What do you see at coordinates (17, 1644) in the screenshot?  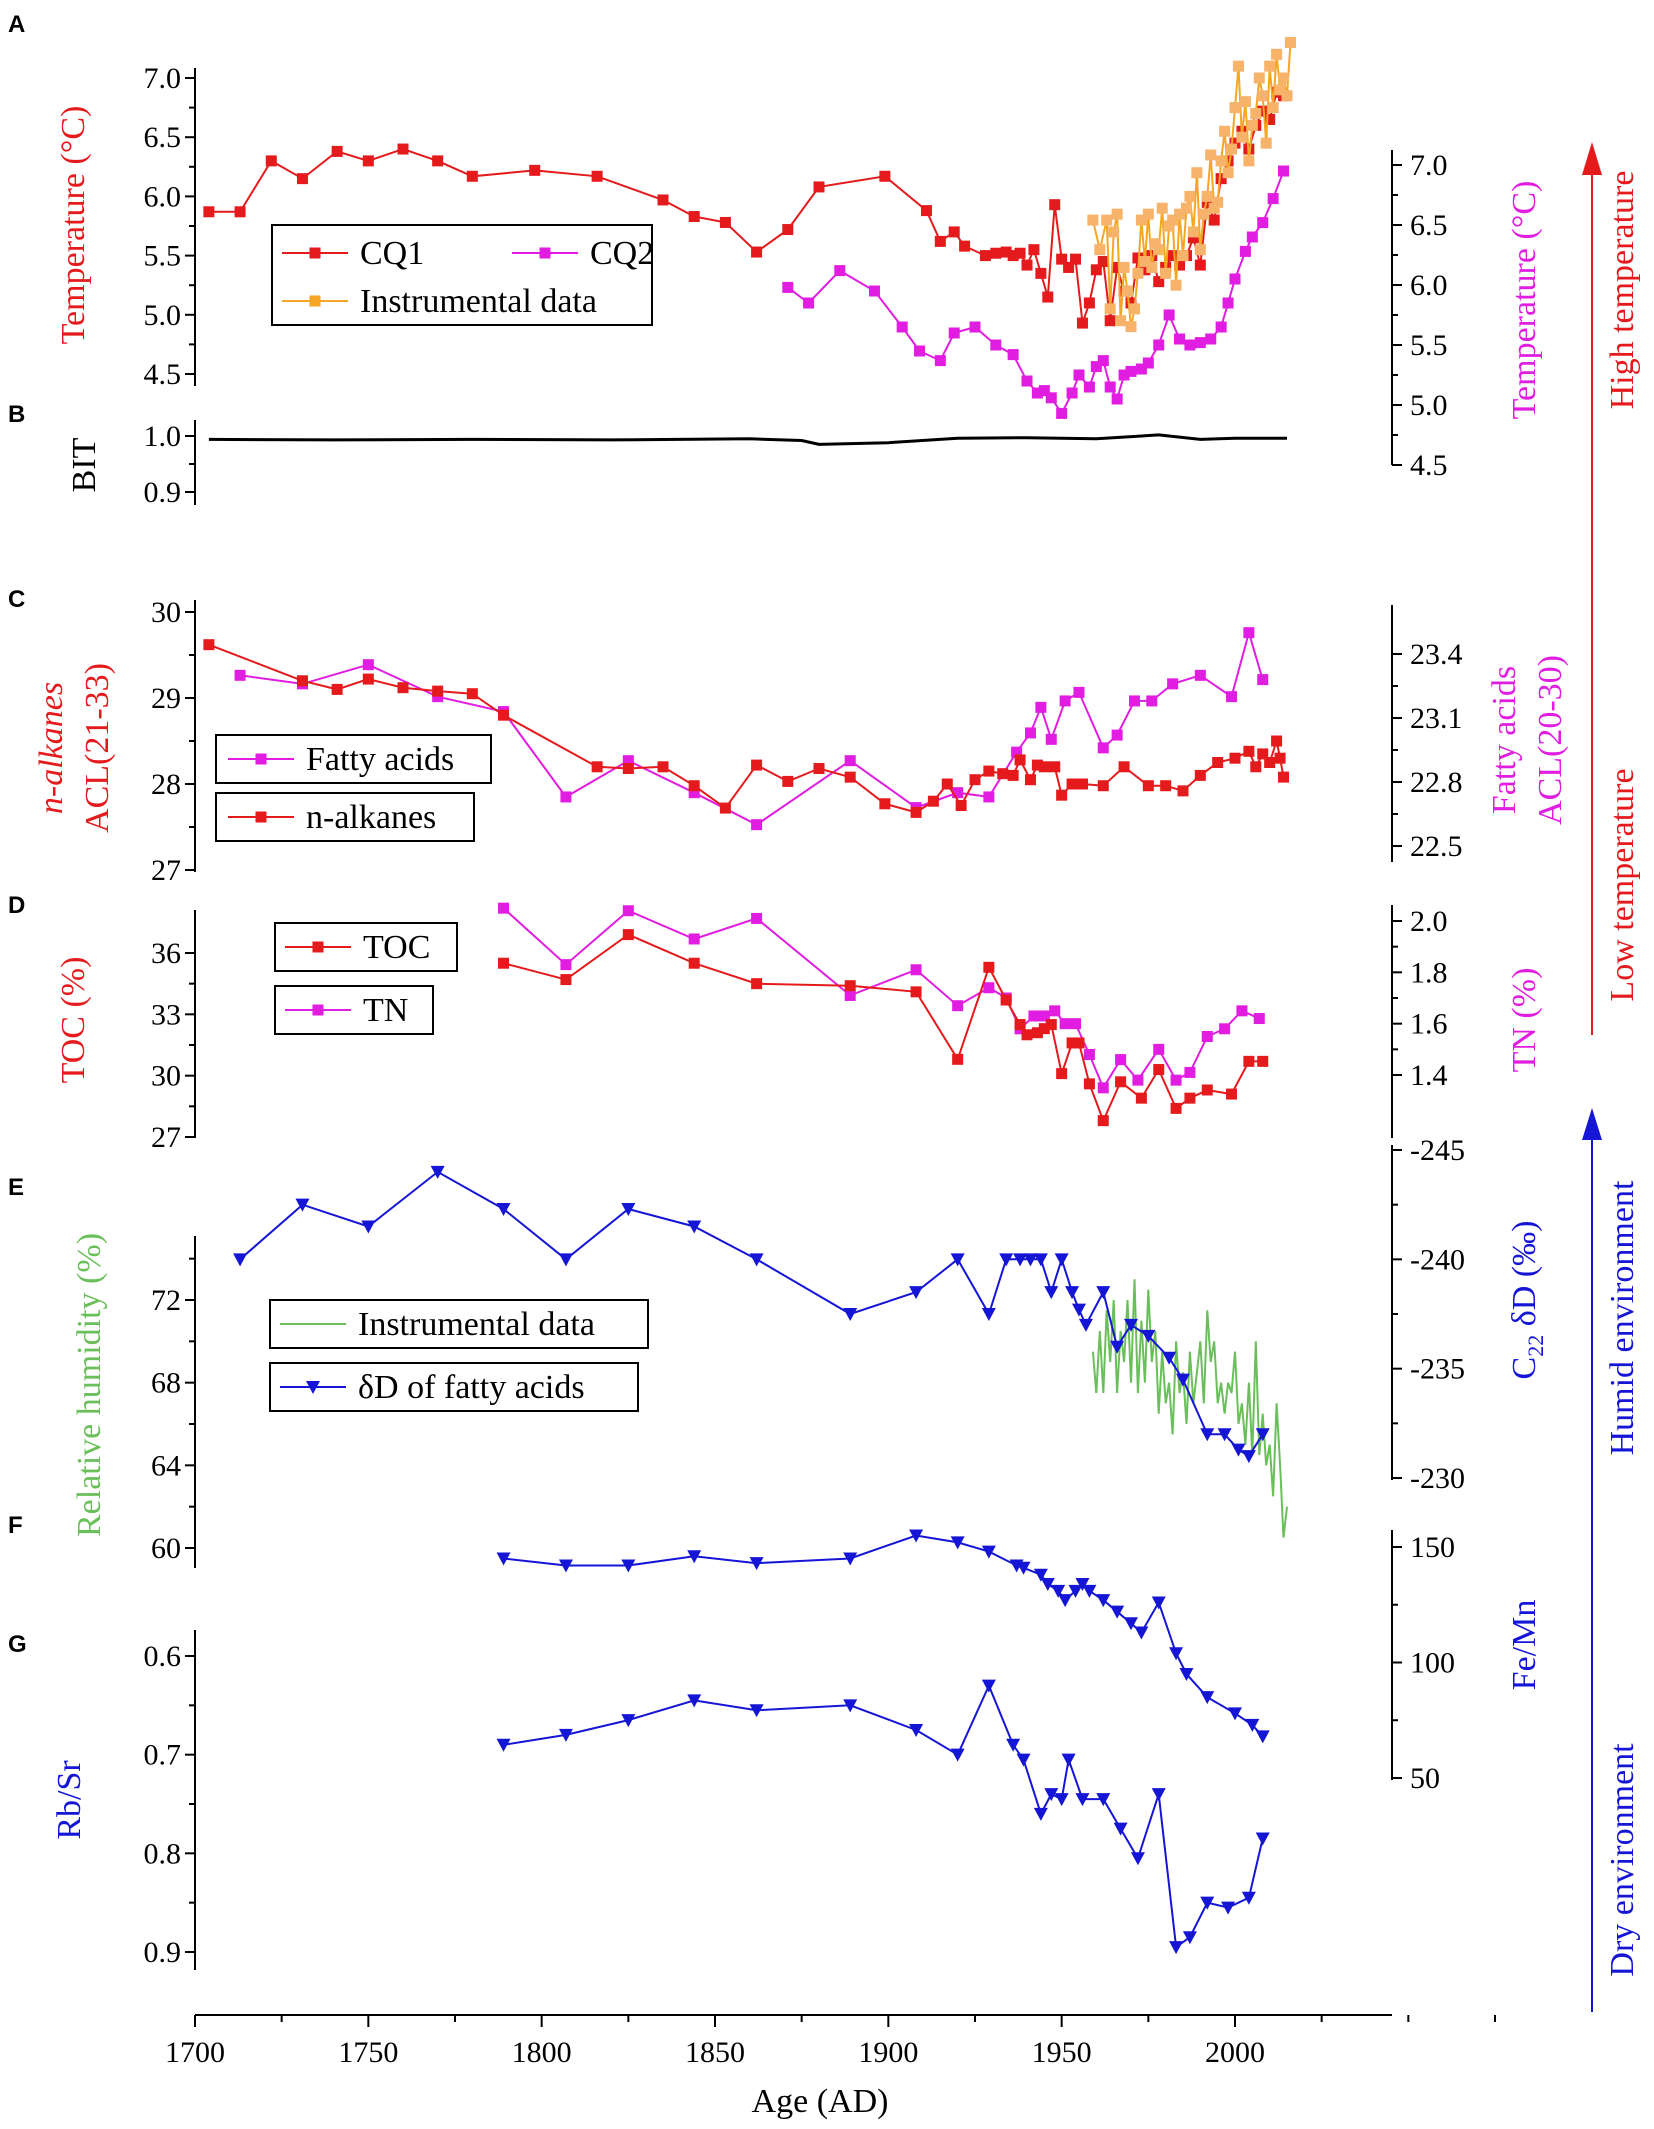 I see `panel-label-g: G` at bounding box center [17, 1644].